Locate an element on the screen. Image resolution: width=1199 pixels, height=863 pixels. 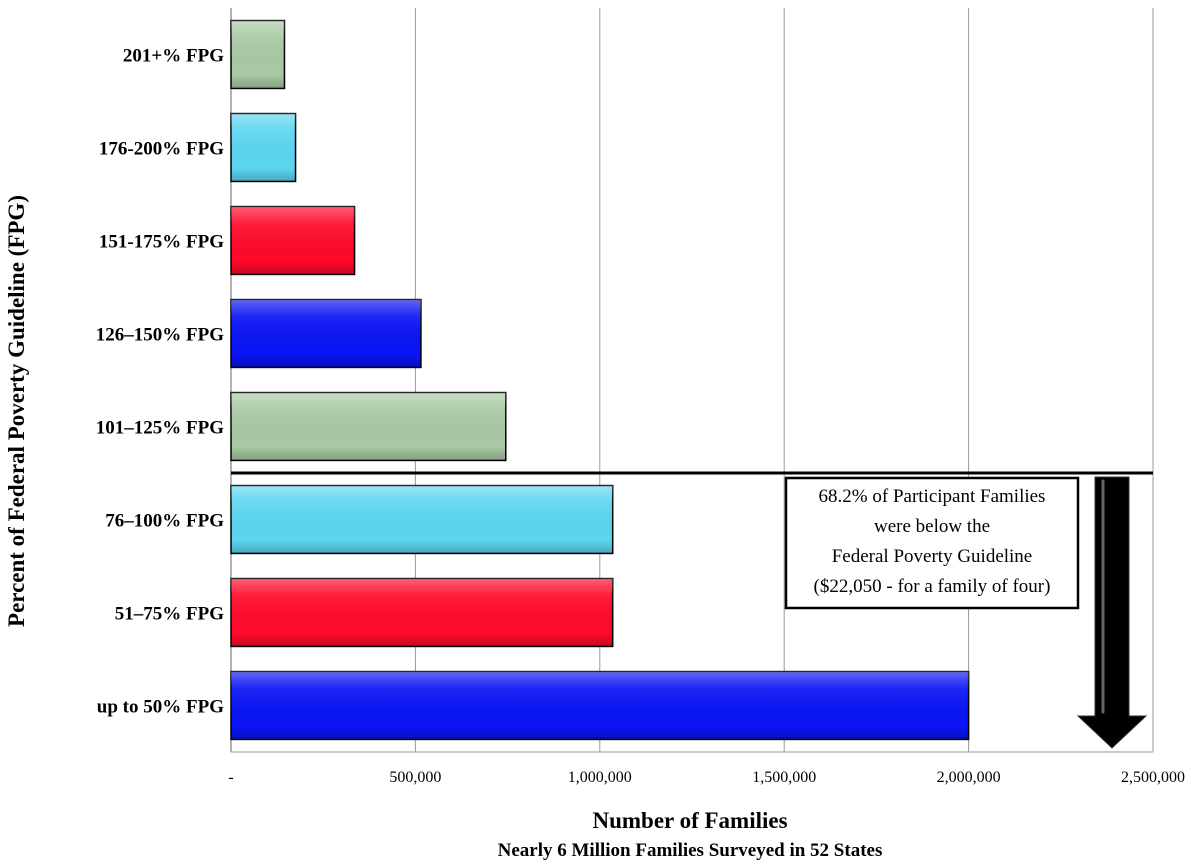
annotation-border is located at coordinates (932, 543).